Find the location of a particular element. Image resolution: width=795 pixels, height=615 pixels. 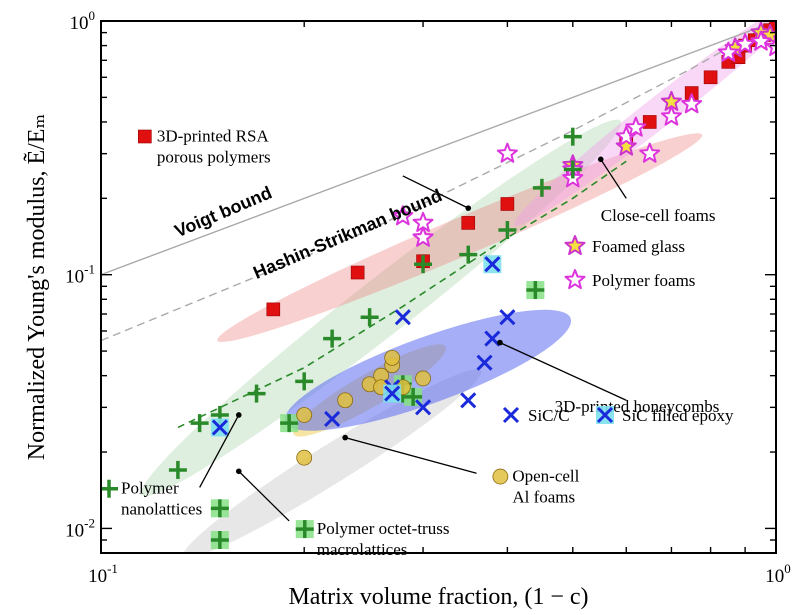

leader-line-polymer-octet-truss-macrolattices is located at coordinates (264, 496).